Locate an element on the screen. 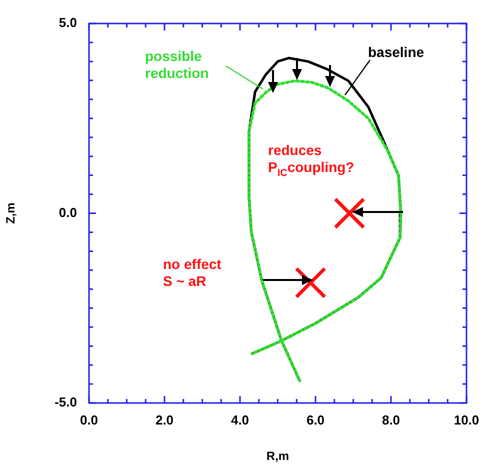 This screenshot has height=468, width=490. y-axis-title: Z,m is located at coordinates (11, 213).